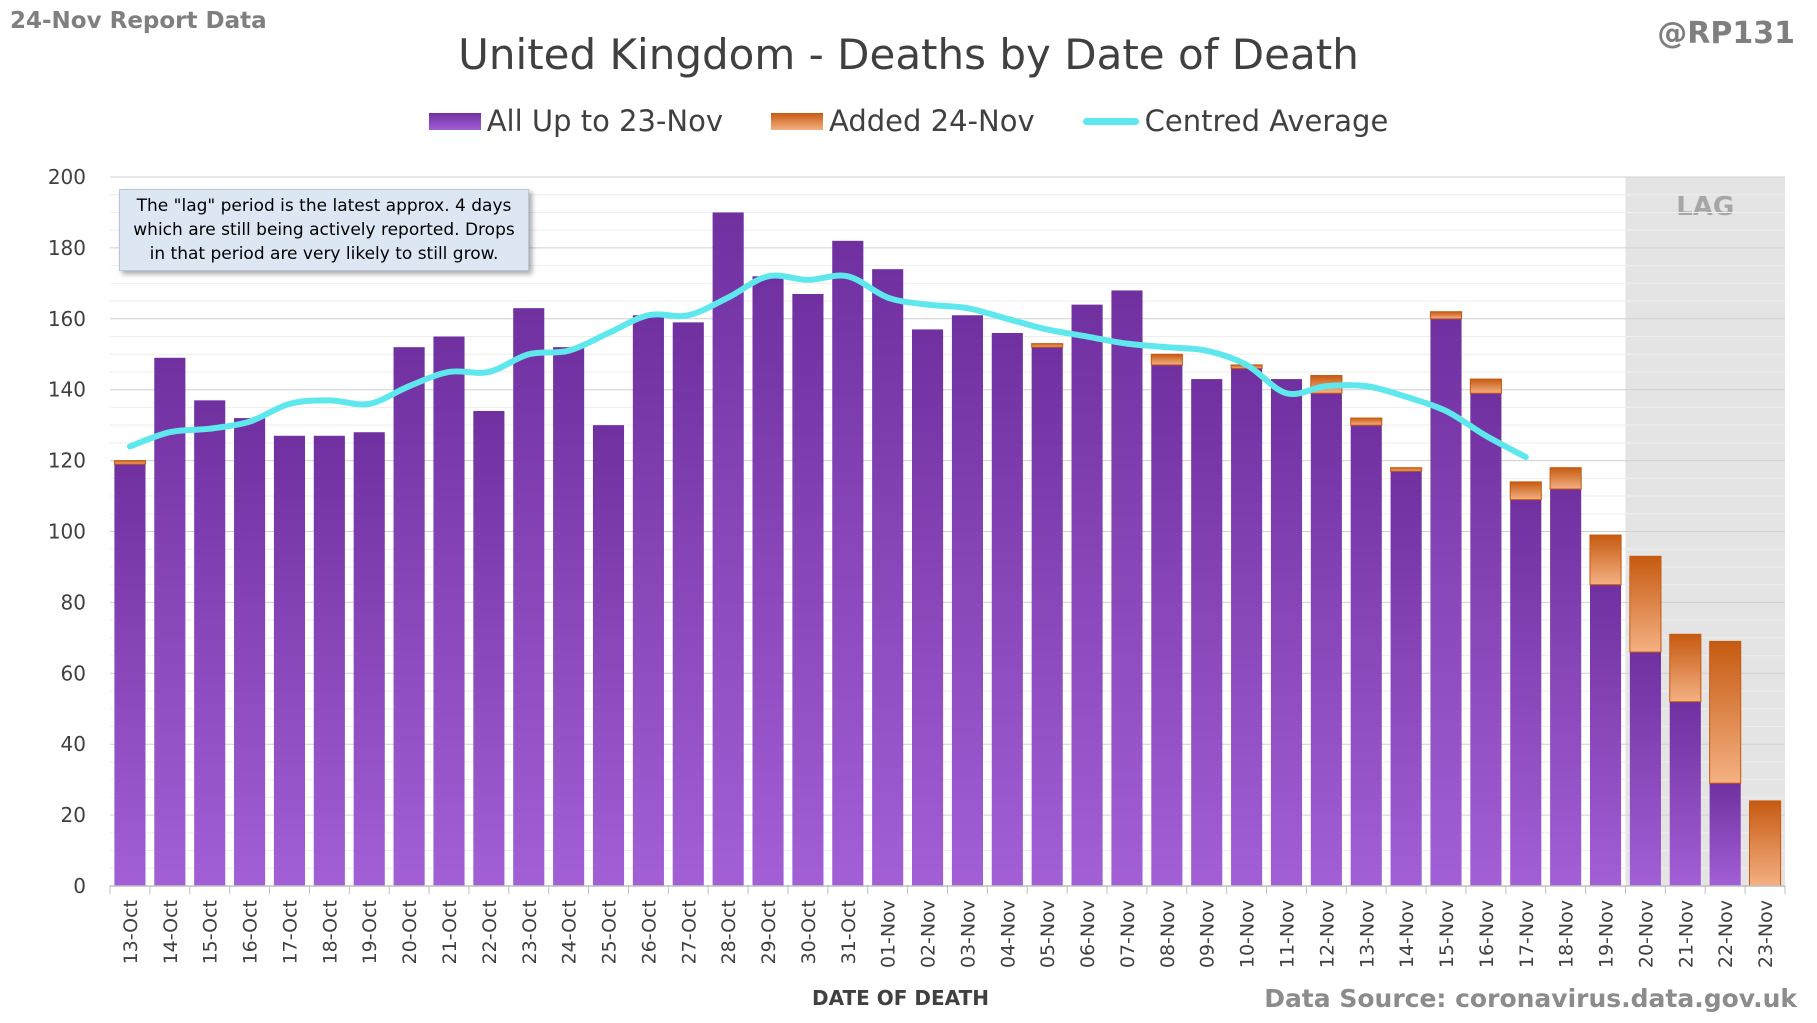 Image resolution: width=1817 pixels, height=1023 pixels. Describe the element at coordinates (889, 934) in the screenshot. I see `x-tick-label: 01-Nov` at that location.